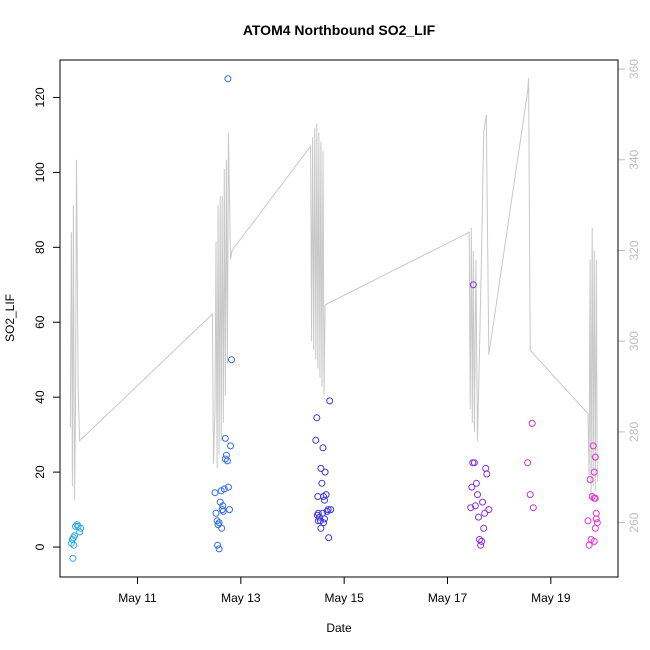 This screenshot has width=650, height=650. What do you see at coordinates (40, 247) in the screenshot?
I see `y-tick-label: 80` at bounding box center [40, 247].